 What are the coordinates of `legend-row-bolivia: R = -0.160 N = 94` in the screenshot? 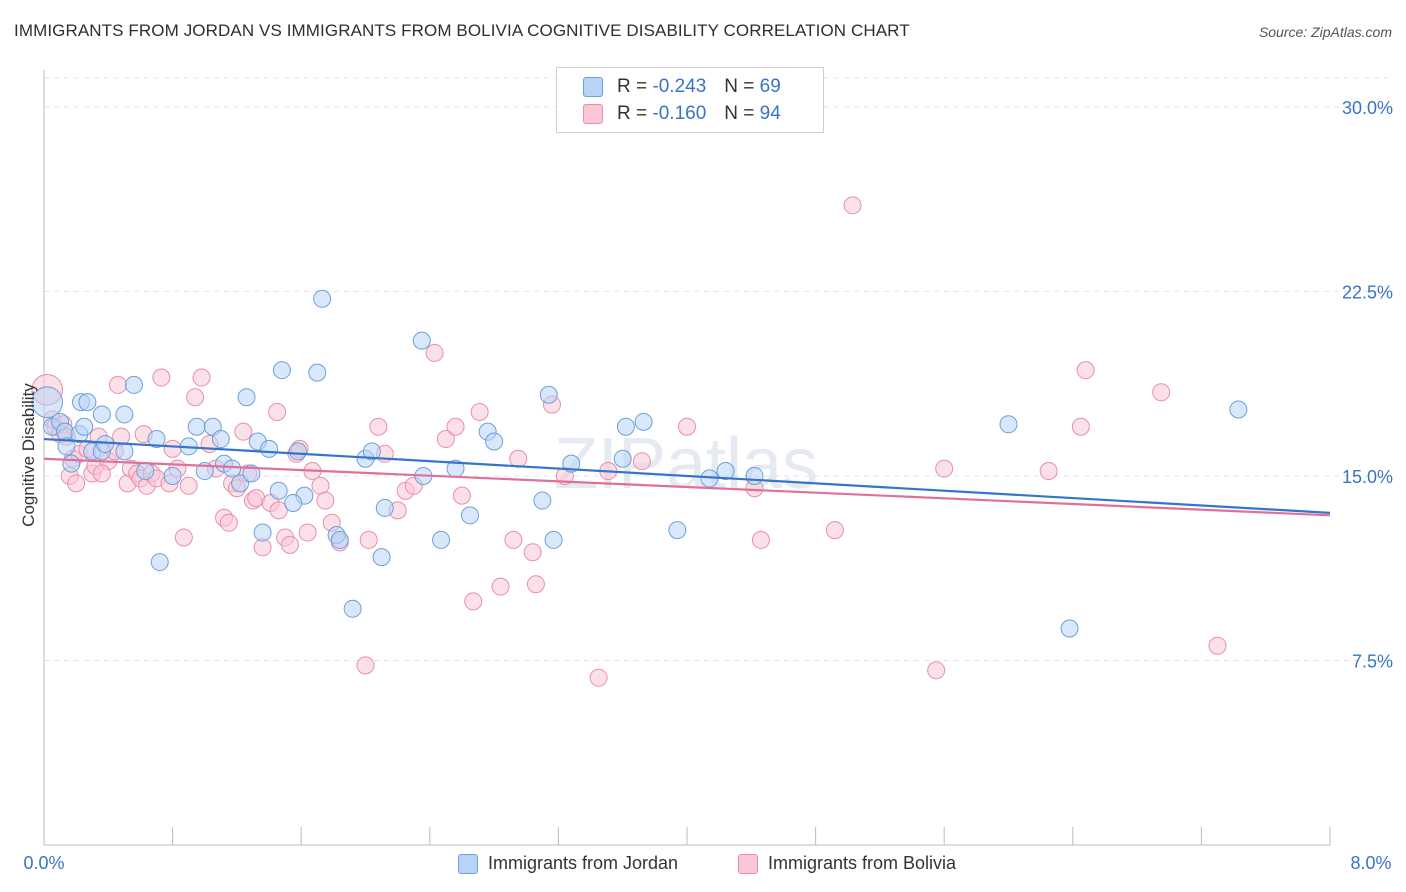 It's located at (682, 114).